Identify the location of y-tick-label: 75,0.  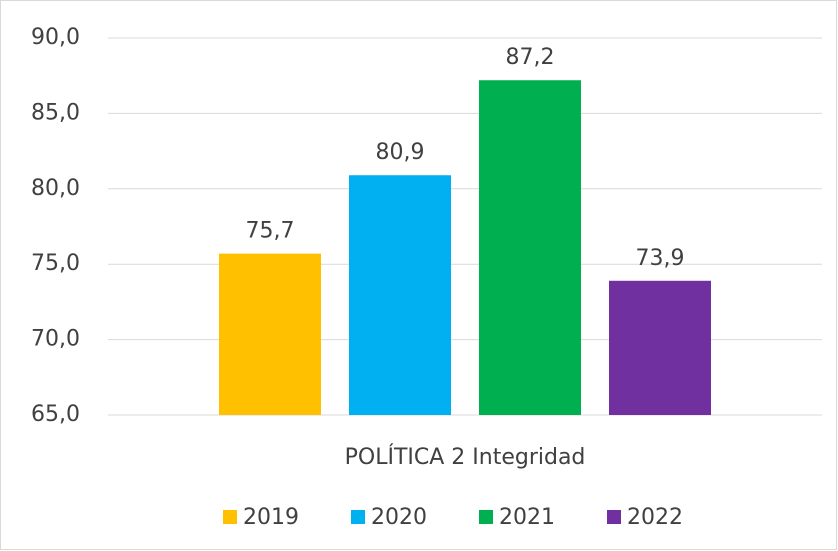
(55, 263).